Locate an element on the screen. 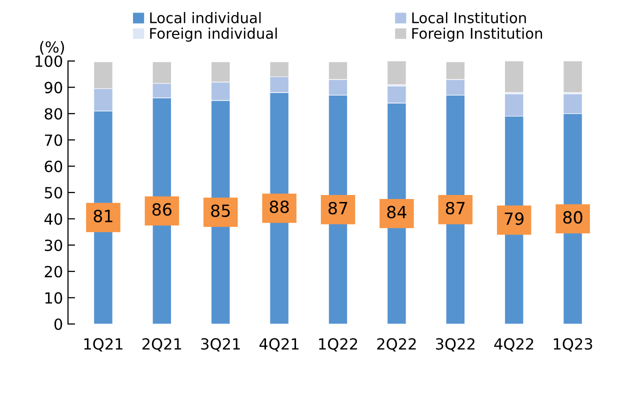 This screenshot has width=622, height=409. data-label: 85 is located at coordinates (220, 211).